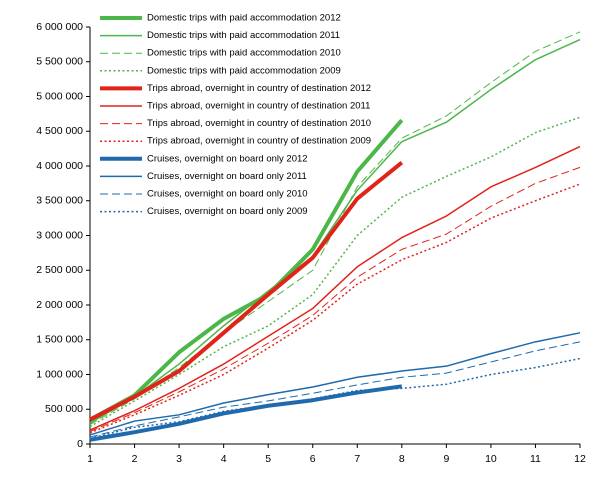  Describe the element at coordinates (446, 459) in the screenshot. I see `x-tick-label: 9` at that location.